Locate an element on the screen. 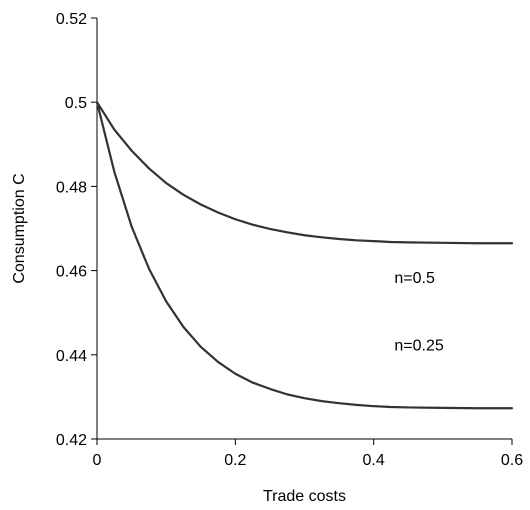 The image size is (530, 510). x-tick-label: 0.4 is located at coordinates (374, 460).